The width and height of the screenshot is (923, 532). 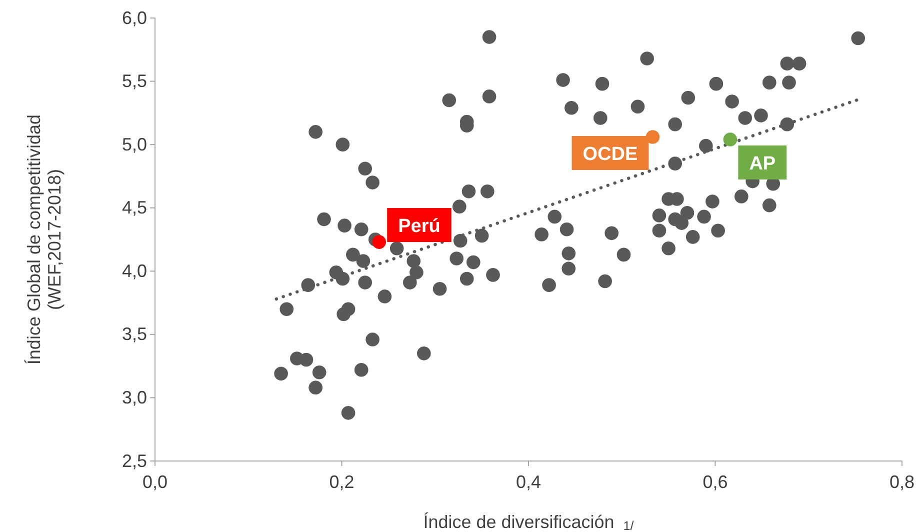 What do you see at coordinates (528, 522) in the screenshot?
I see `x-axis-title: Índice de diversificación $_{1/}$` at bounding box center [528, 522].